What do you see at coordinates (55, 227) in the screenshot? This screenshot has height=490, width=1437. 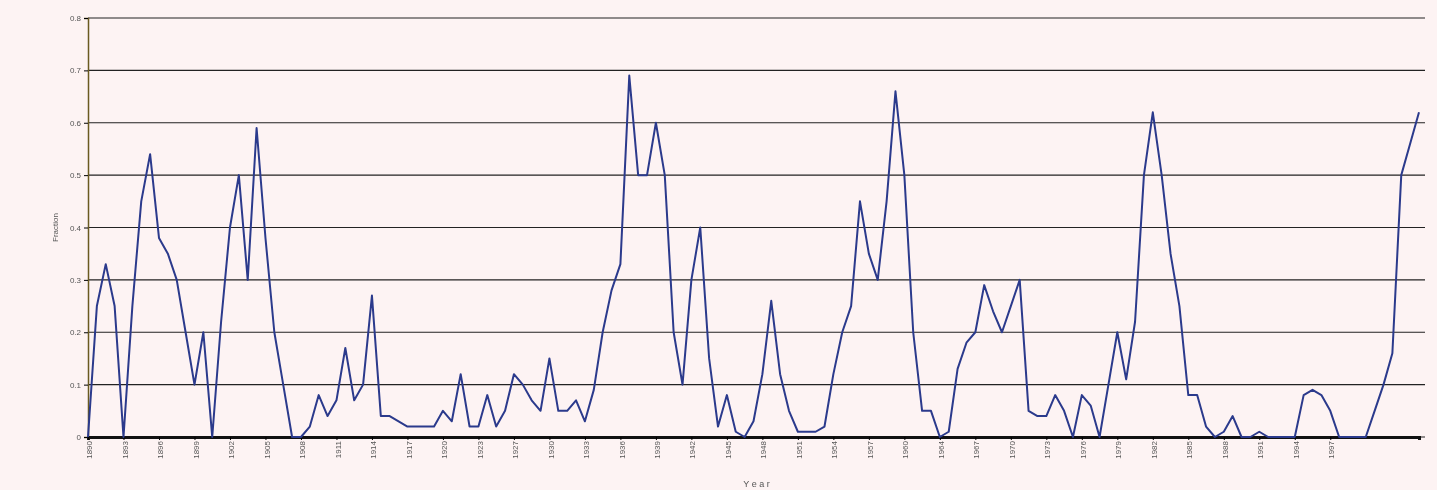 I see `y-axis-title: Fraction` at bounding box center [55, 227].